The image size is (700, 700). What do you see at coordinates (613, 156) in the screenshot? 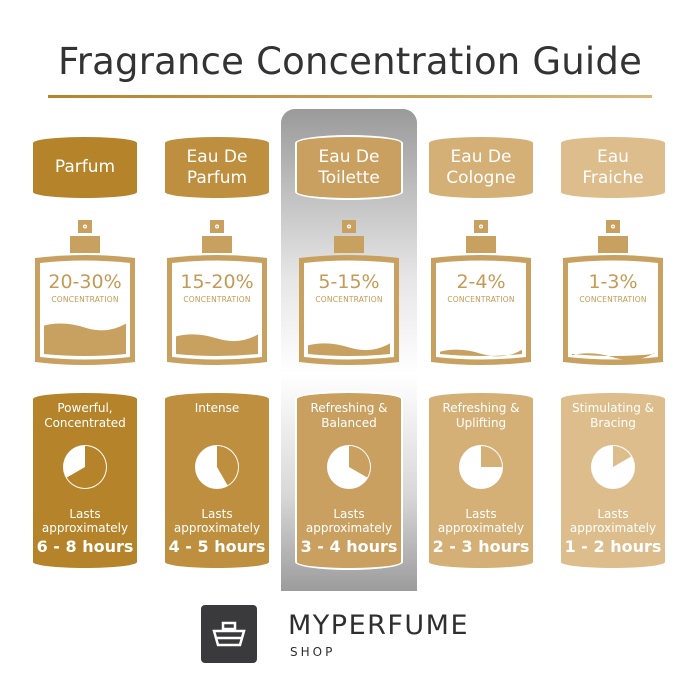
I see `type-name-line: Eau` at bounding box center [613, 156].